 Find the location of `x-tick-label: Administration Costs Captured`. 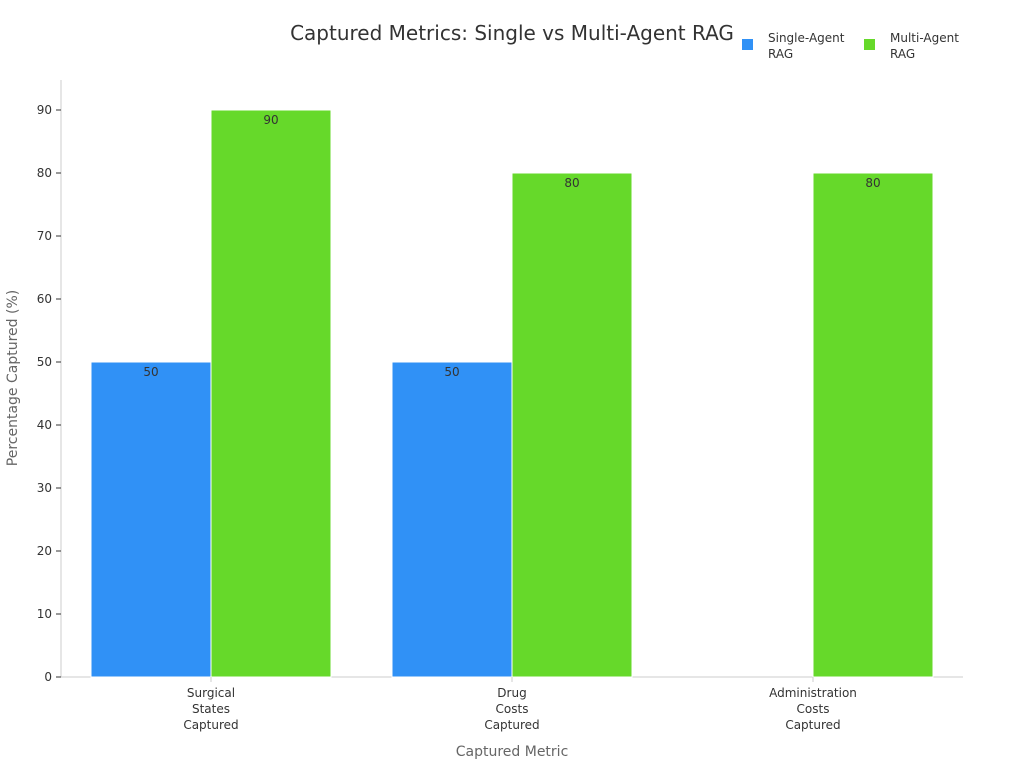

x-tick-label: Administration Costs Captured is located at coordinates (813, 709).